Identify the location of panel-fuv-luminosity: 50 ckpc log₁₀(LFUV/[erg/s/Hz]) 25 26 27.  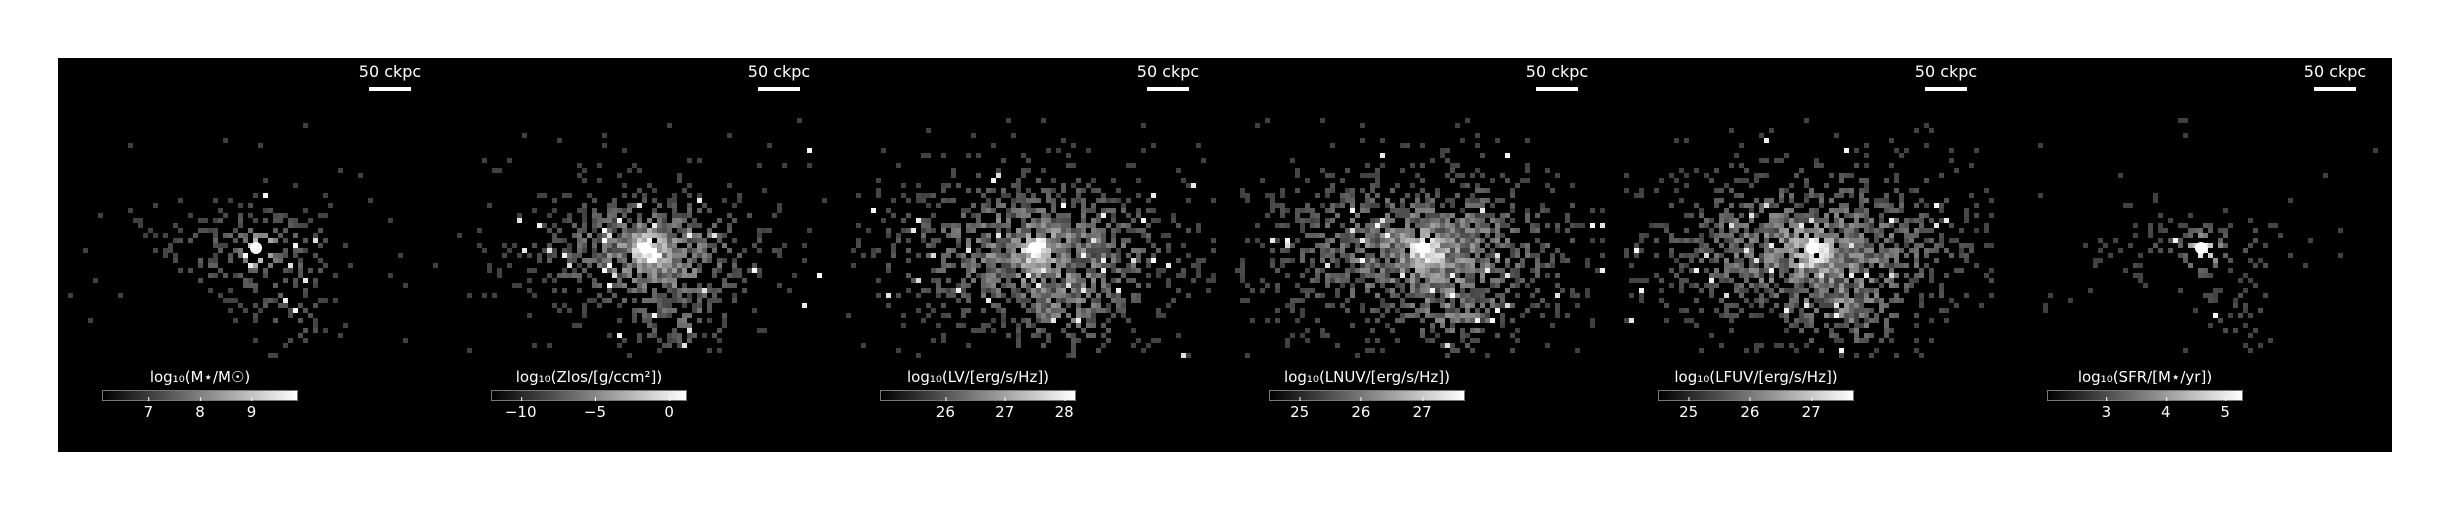
(1808, 255).